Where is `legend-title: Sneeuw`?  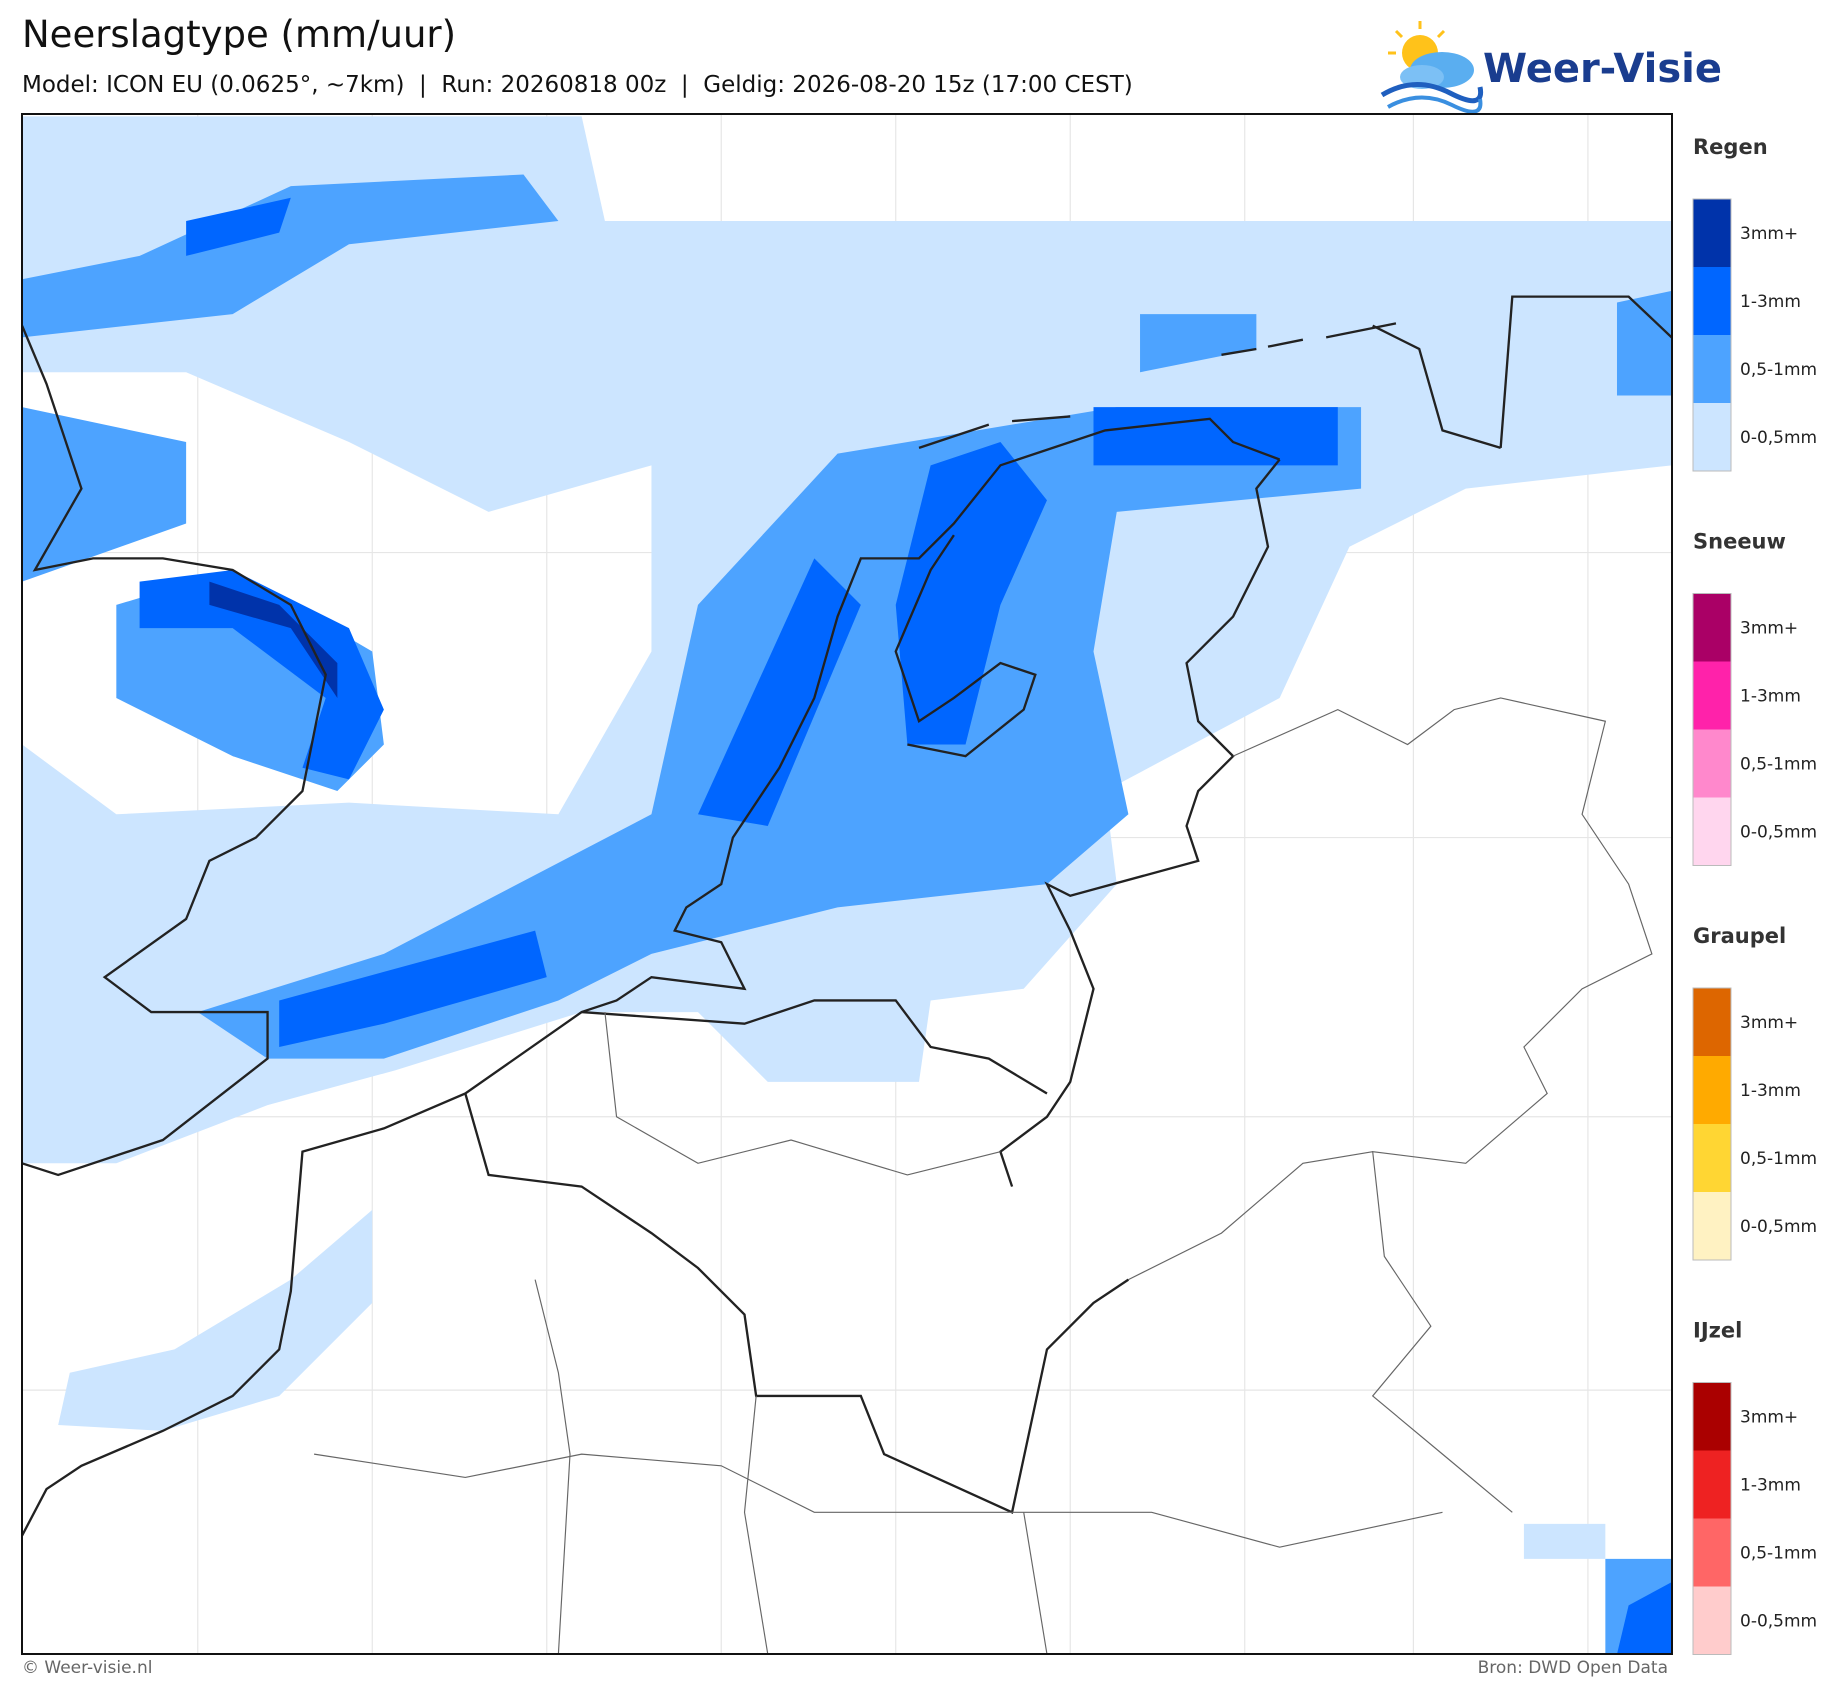 legend-title: Sneeuw is located at coordinates (1739, 542).